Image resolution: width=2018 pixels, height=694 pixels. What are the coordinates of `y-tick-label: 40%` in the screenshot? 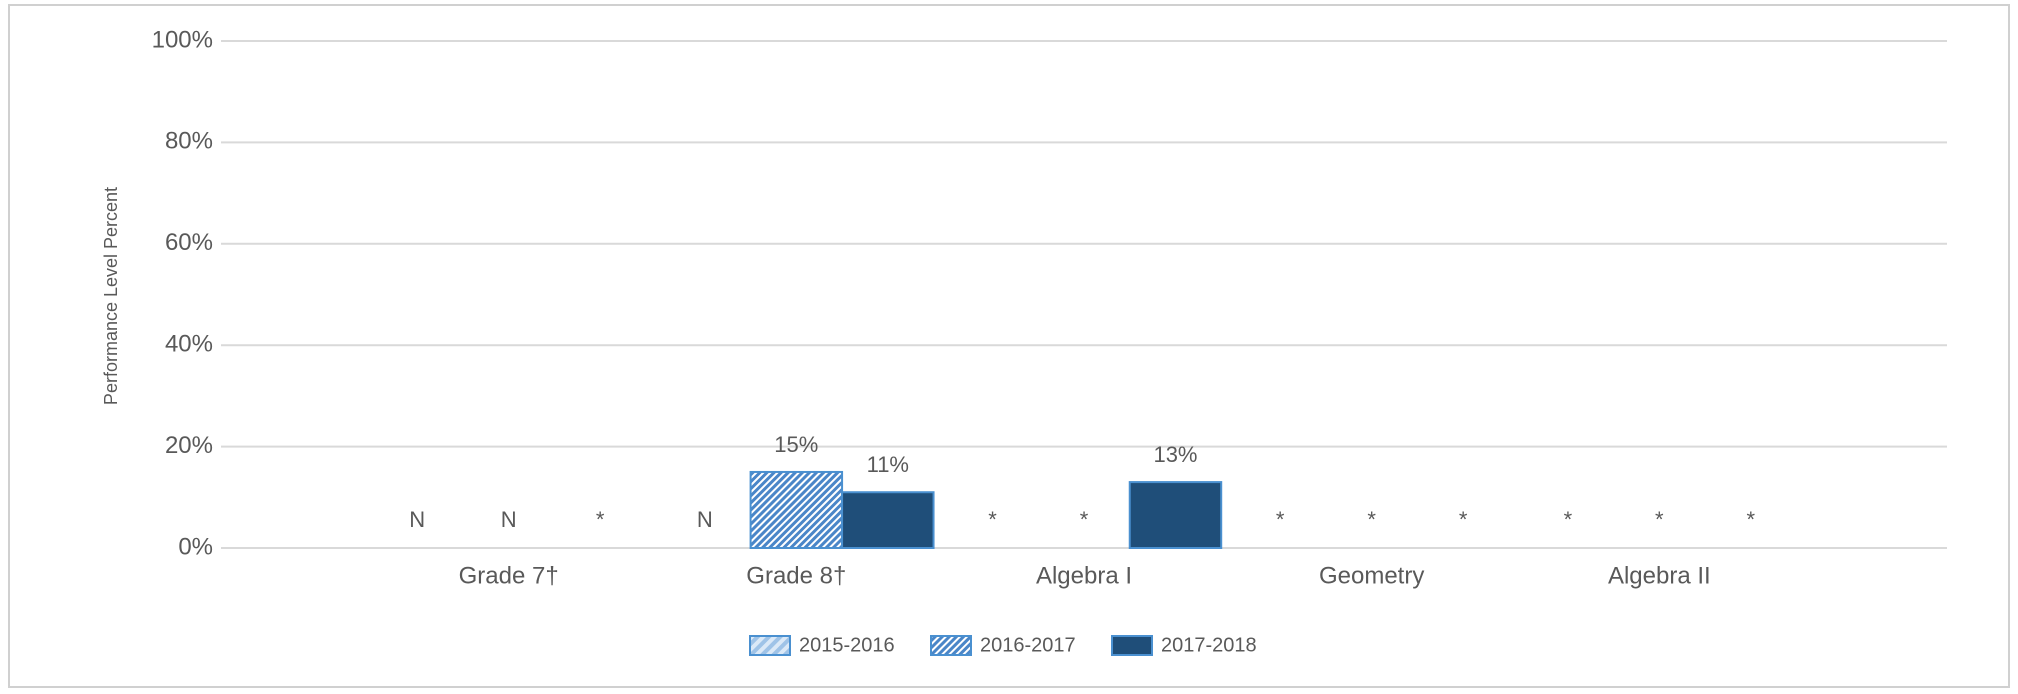 It's located at (189, 344).